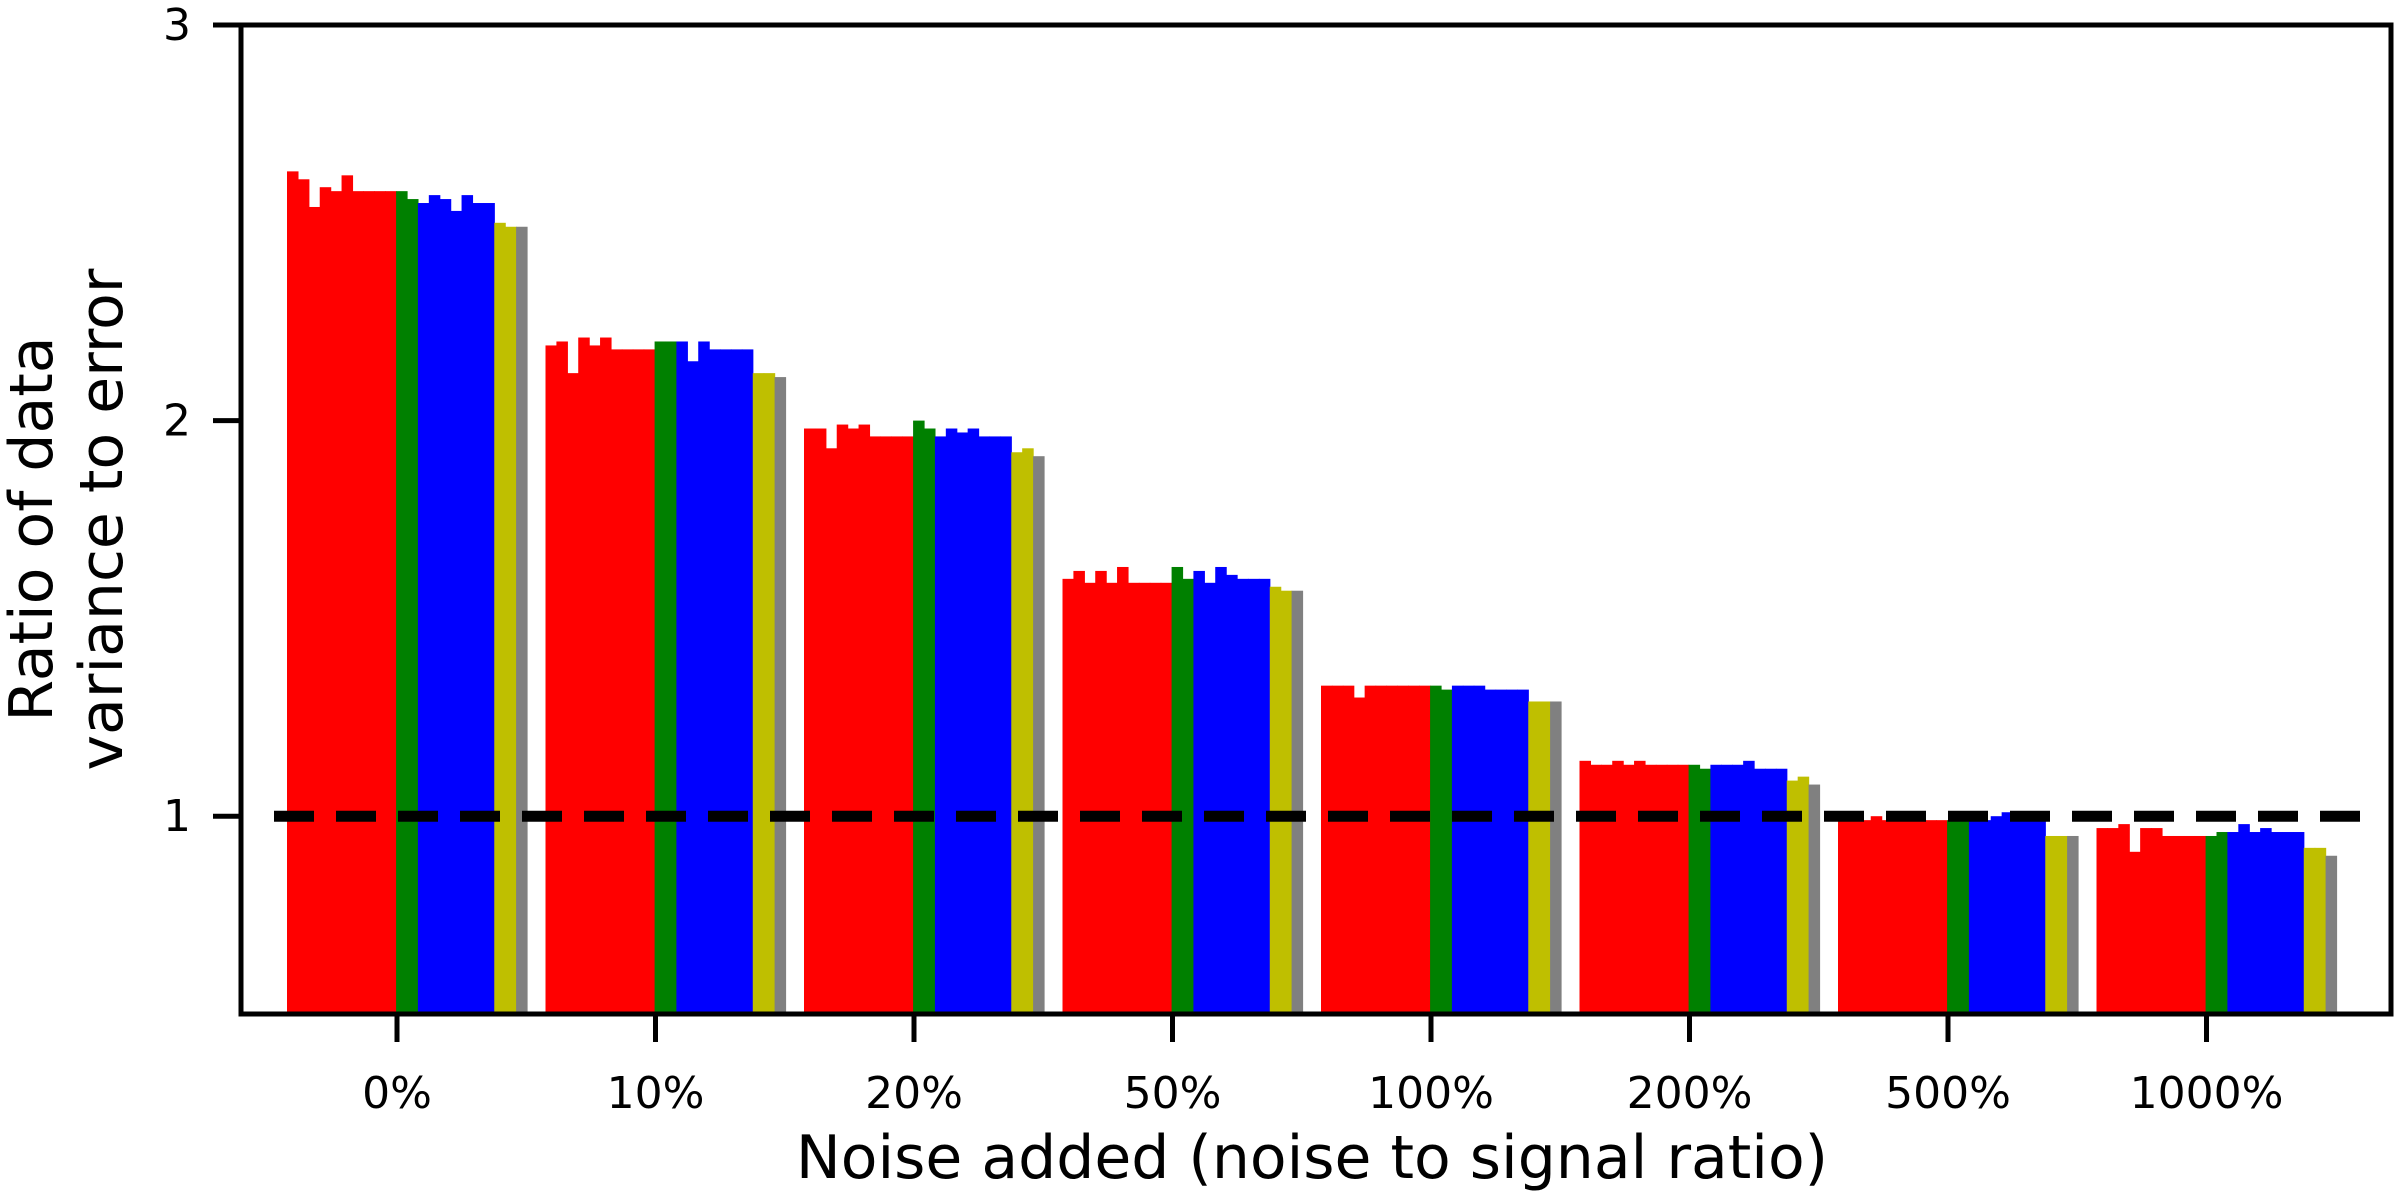 The image size is (2400, 1200). I want to click on y-axis-title-line-1: Ratio of data, so click(33, 528).